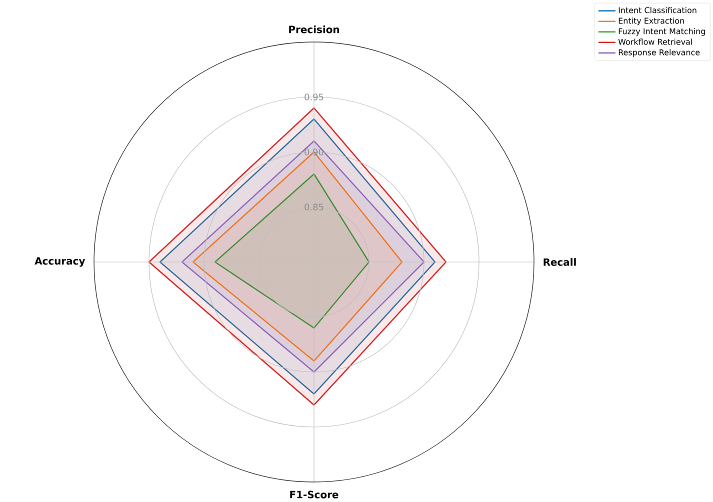  Describe the element at coordinates (314, 494) in the screenshot. I see `spoke-label: F1-Score` at that location.